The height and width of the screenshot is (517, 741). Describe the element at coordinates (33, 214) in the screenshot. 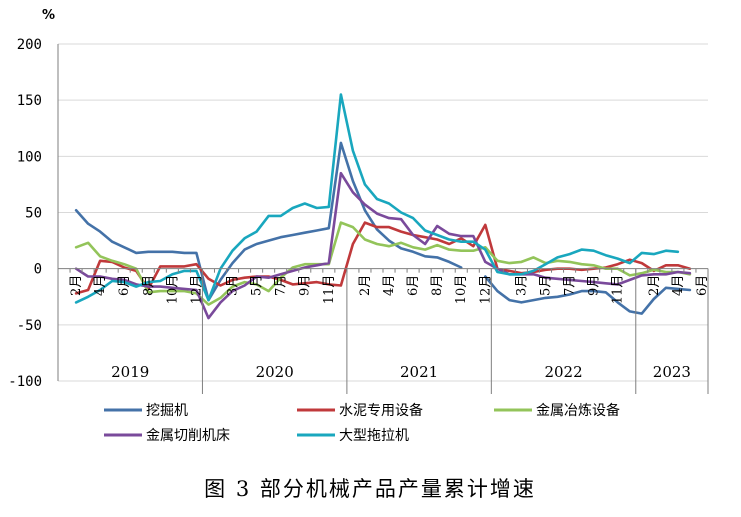

I see `y-tick-label: 50` at that location.